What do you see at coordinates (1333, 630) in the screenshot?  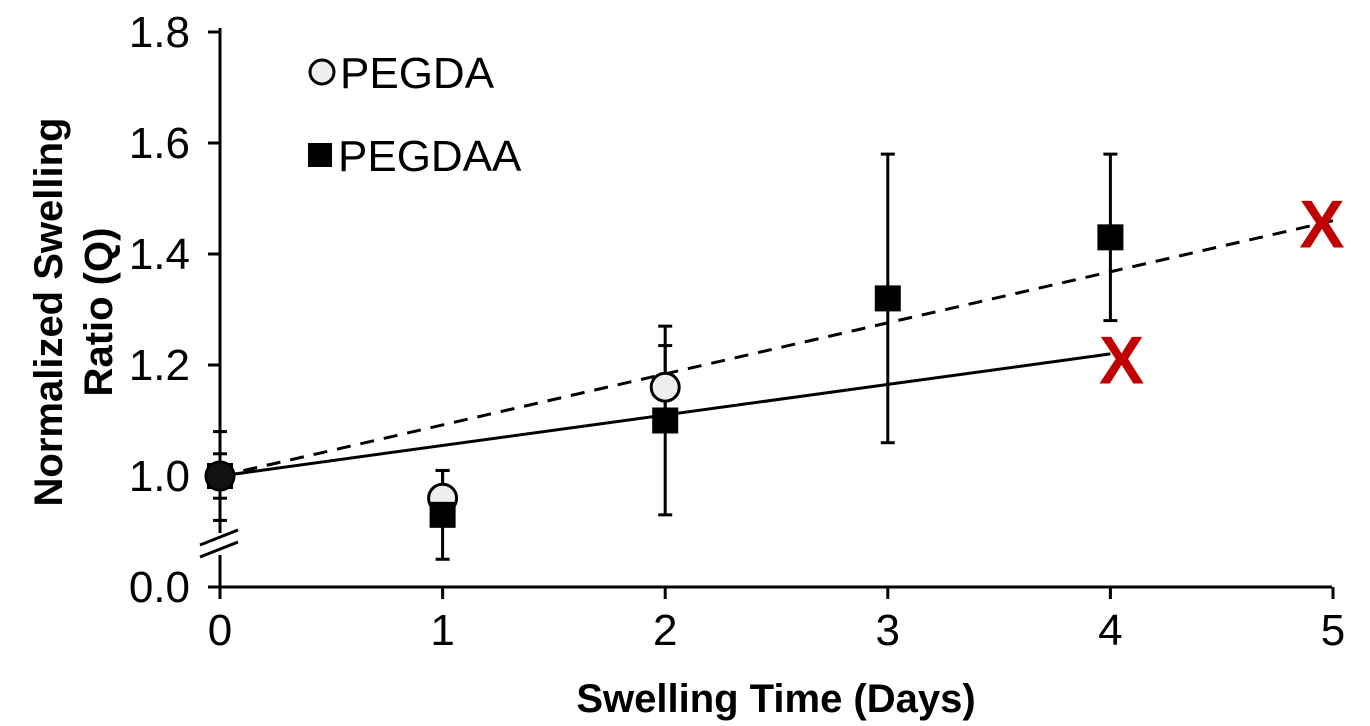 I see `x-tick-label: 5` at bounding box center [1333, 630].